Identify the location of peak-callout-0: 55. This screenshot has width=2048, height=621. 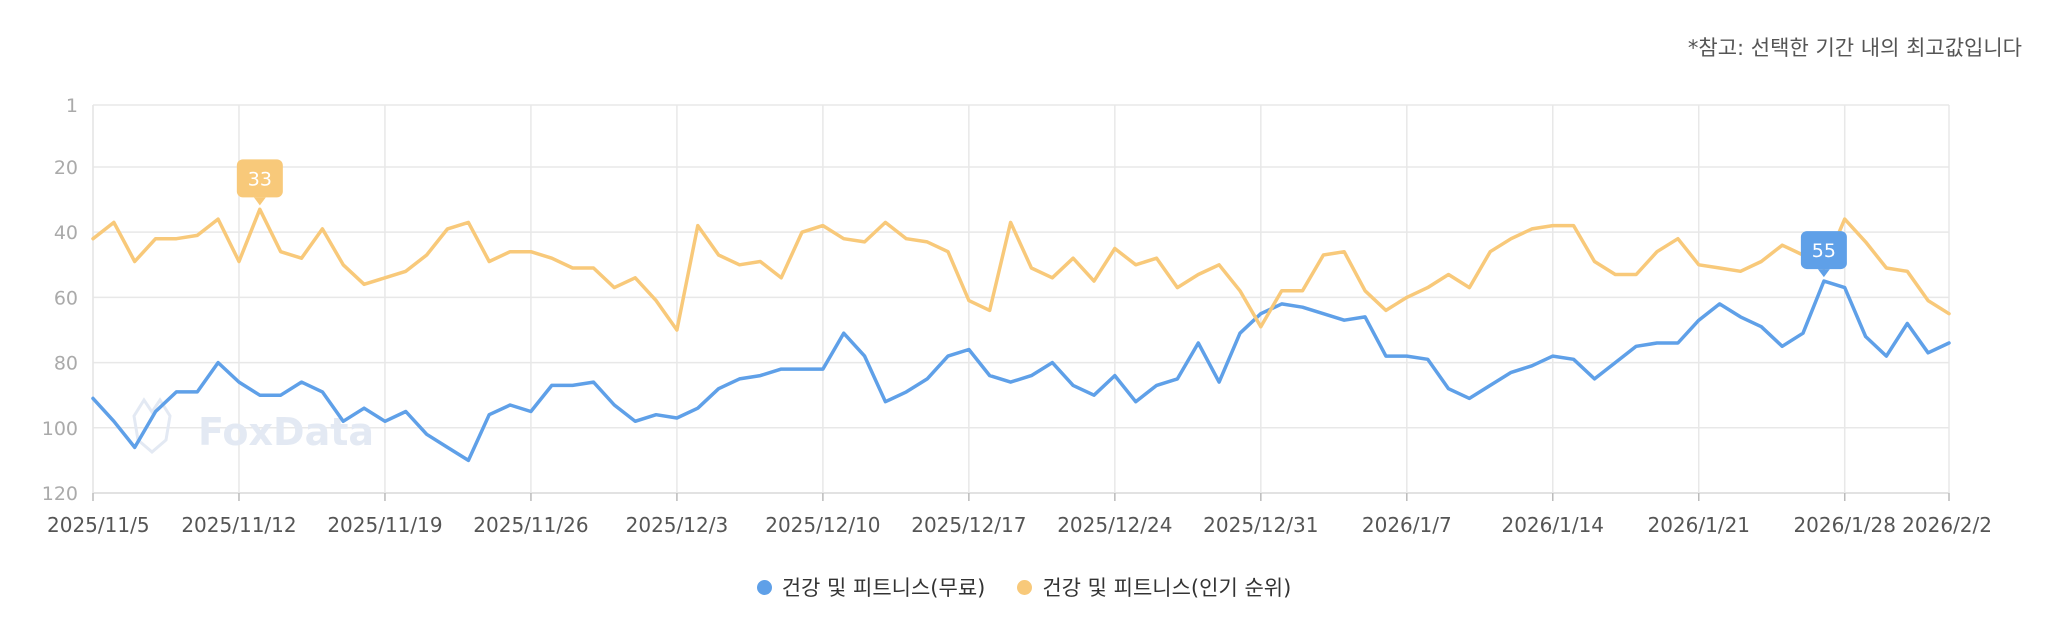
(1823, 254).